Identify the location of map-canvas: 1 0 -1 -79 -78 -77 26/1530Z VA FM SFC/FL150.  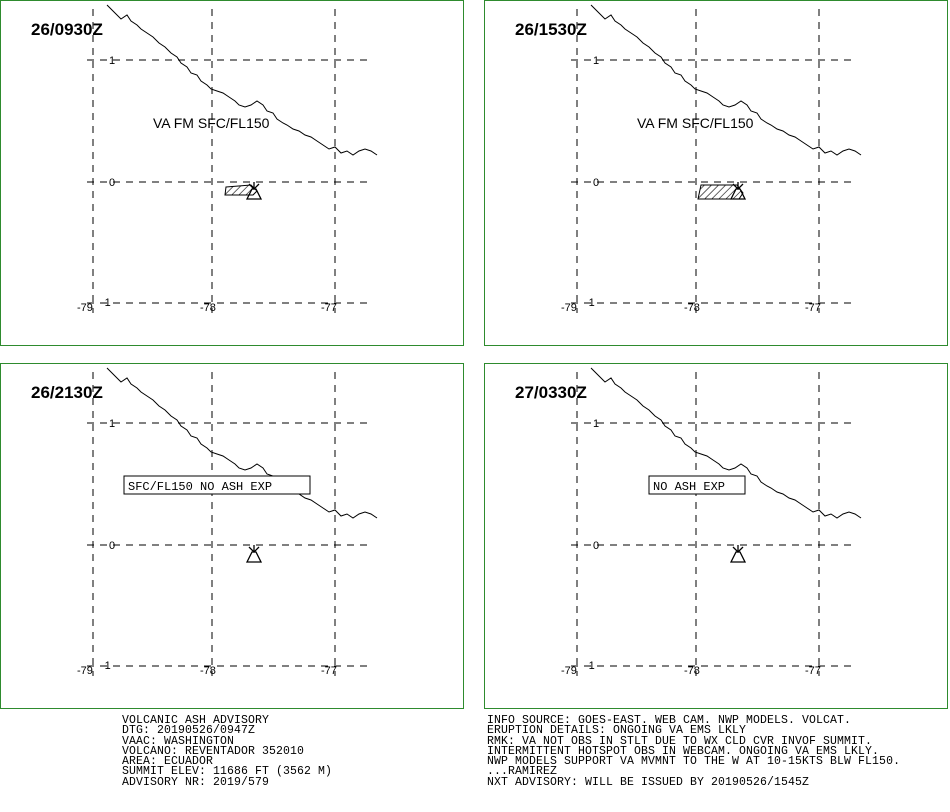
(688, 159).